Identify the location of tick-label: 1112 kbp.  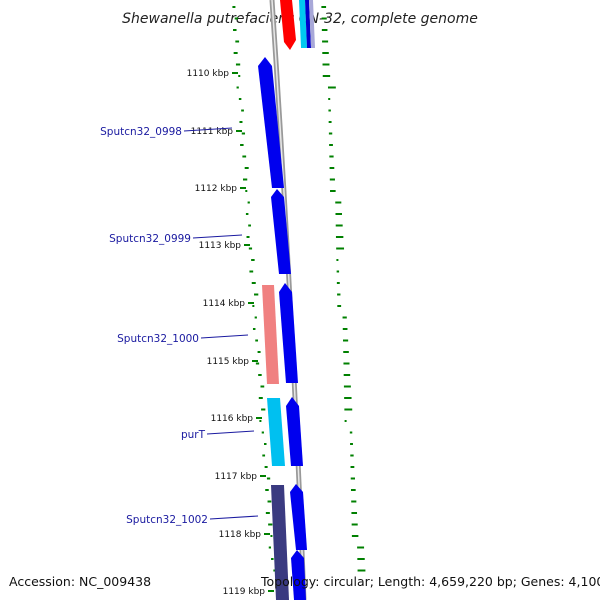
(216, 189).